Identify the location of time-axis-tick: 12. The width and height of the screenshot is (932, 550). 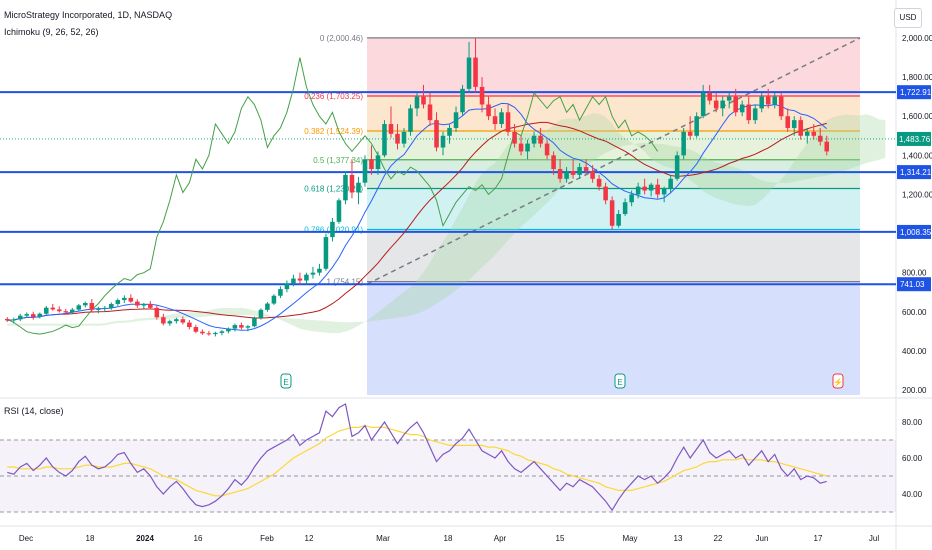
(309, 538).